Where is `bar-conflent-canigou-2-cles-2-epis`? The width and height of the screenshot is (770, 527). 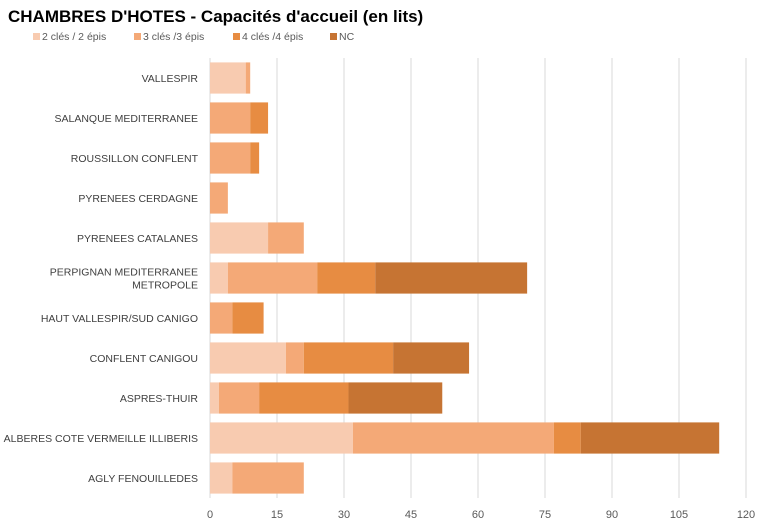
bar-conflent-canigou-2-cles-2-epis is located at coordinates (248, 358).